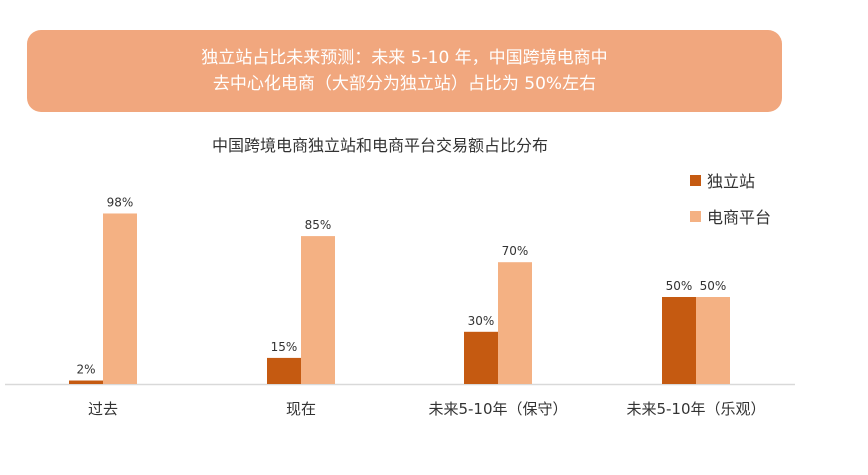  Describe the element at coordinates (120, 202) in the screenshot. I see `data-label-platform-0: 98%` at that location.